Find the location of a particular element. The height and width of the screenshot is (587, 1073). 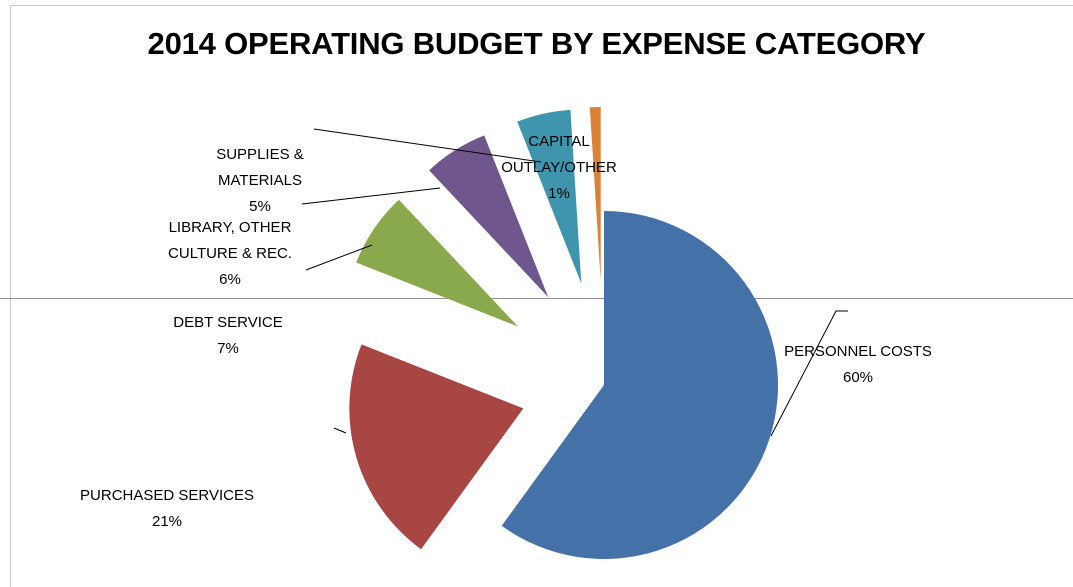

pie-slice-debt-service is located at coordinates (437, 263).